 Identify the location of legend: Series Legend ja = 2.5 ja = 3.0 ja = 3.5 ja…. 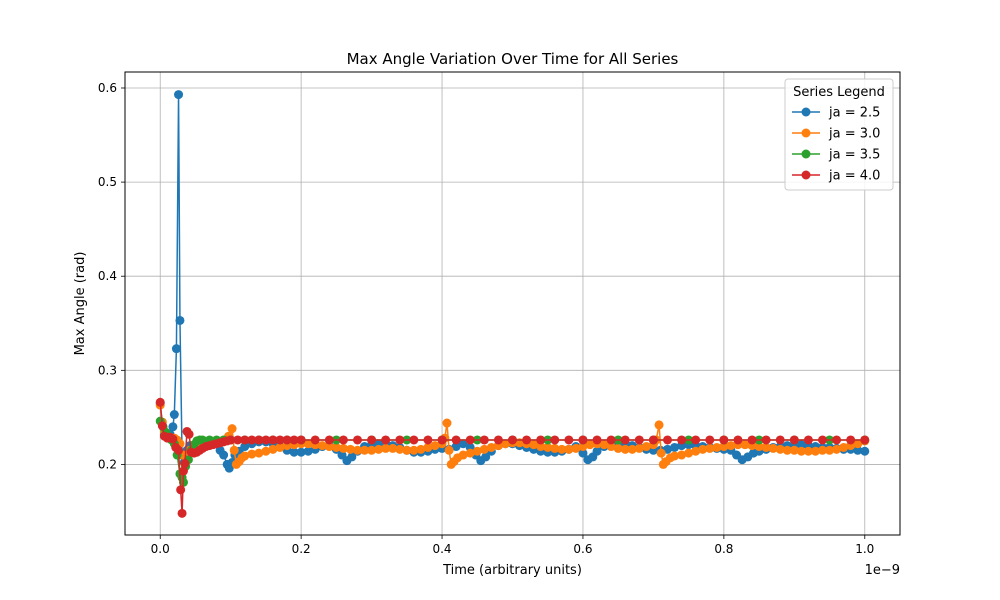
(839, 134).